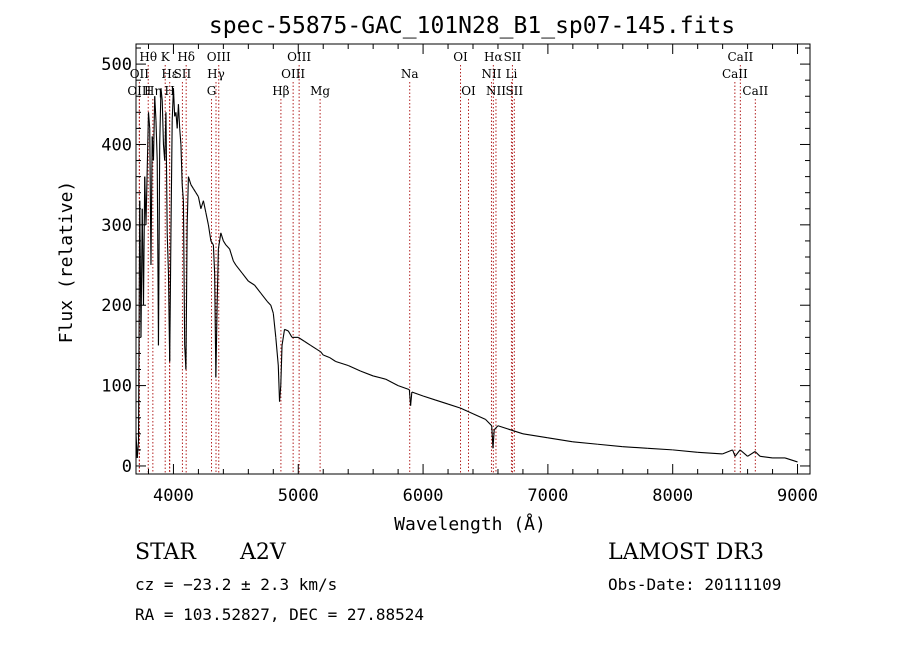  What do you see at coordinates (165, 552) in the screenshot?
I see `object-class: STAR` at bounding box center [165, 552].